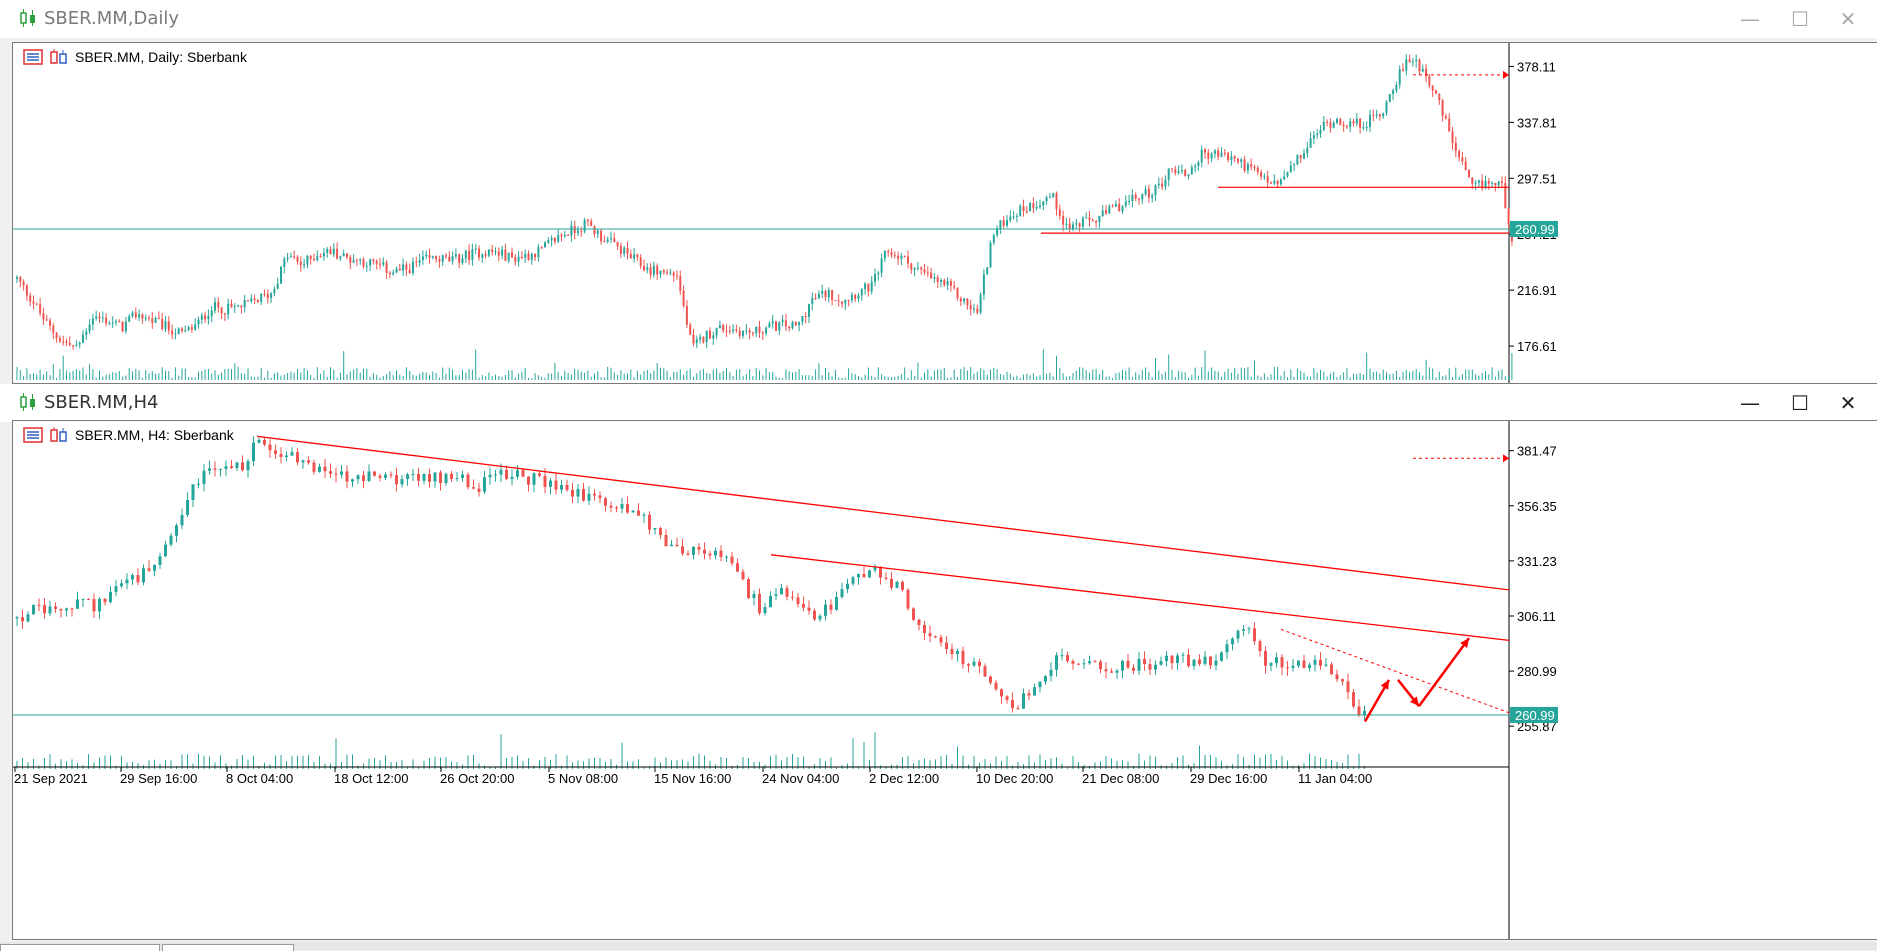  What do you see at coordinates (1536, 616) in the screenshot?
I see `h4-price-tick-label: 306.11` at bounding box center [1536, 616].